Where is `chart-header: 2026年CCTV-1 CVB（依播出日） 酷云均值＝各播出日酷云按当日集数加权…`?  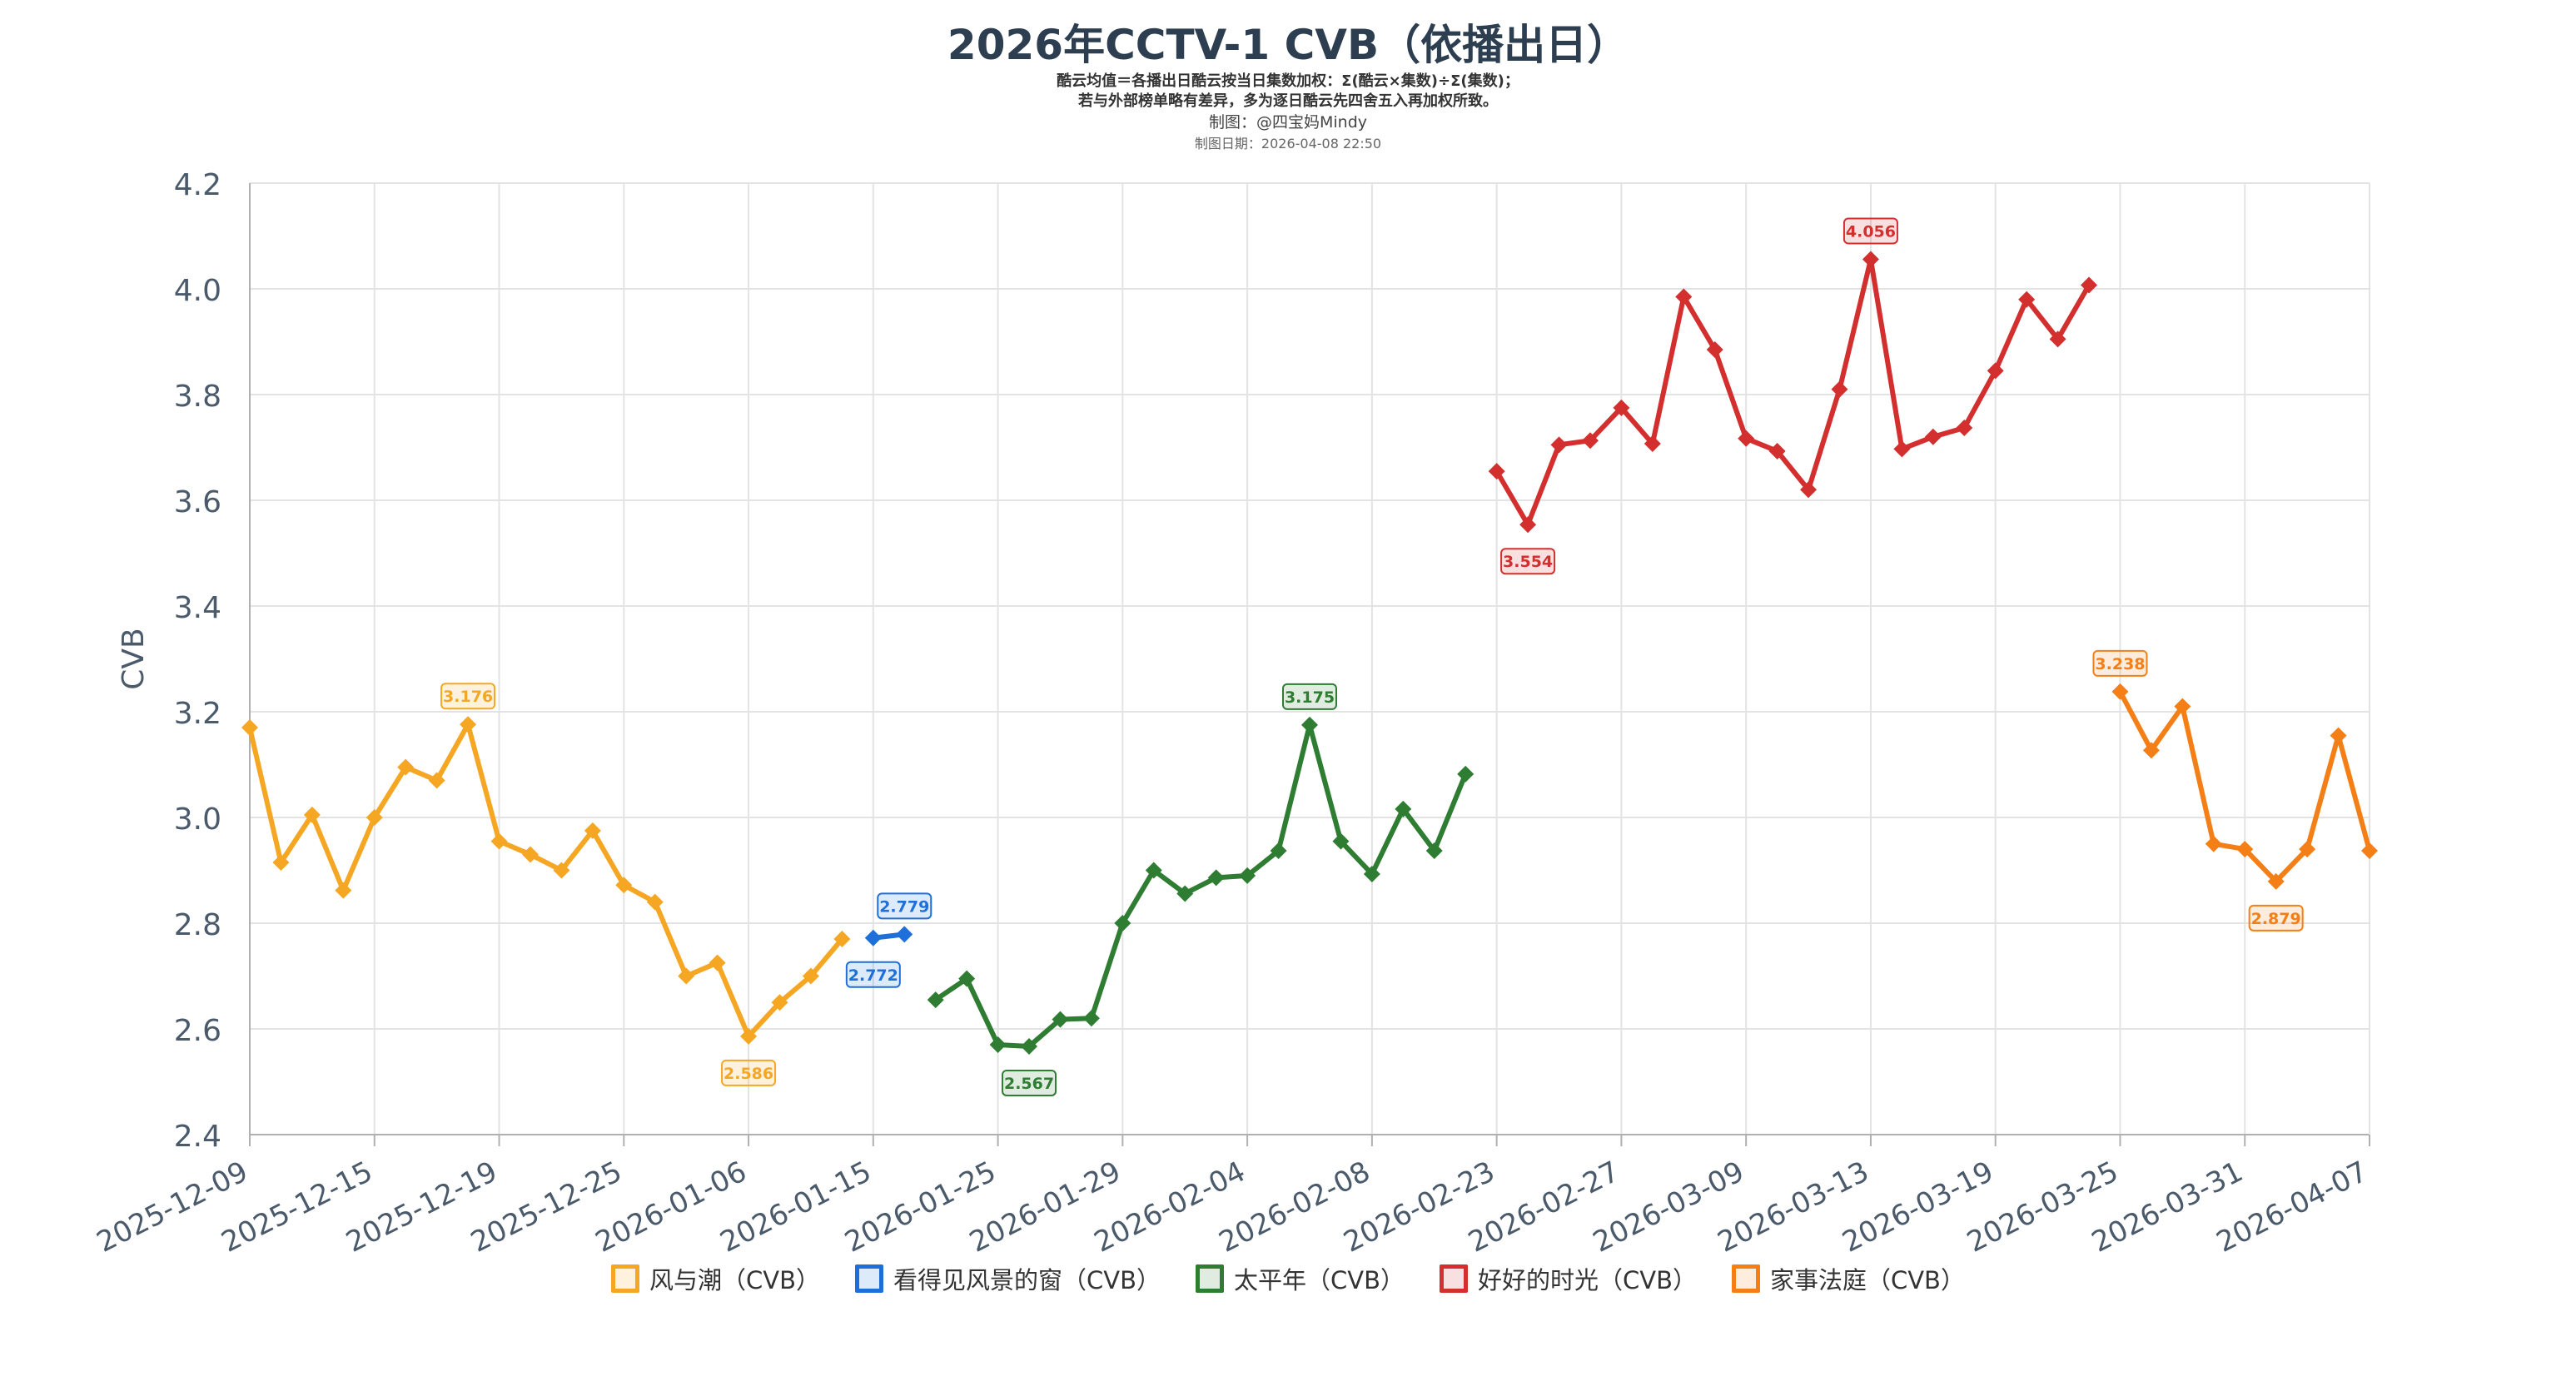 chart-header: 2026年CCTV-1 CVB（依播出日） 酷云均值＝各播出日酷云按当日集数加权… is located at coordinates (1288, 76).